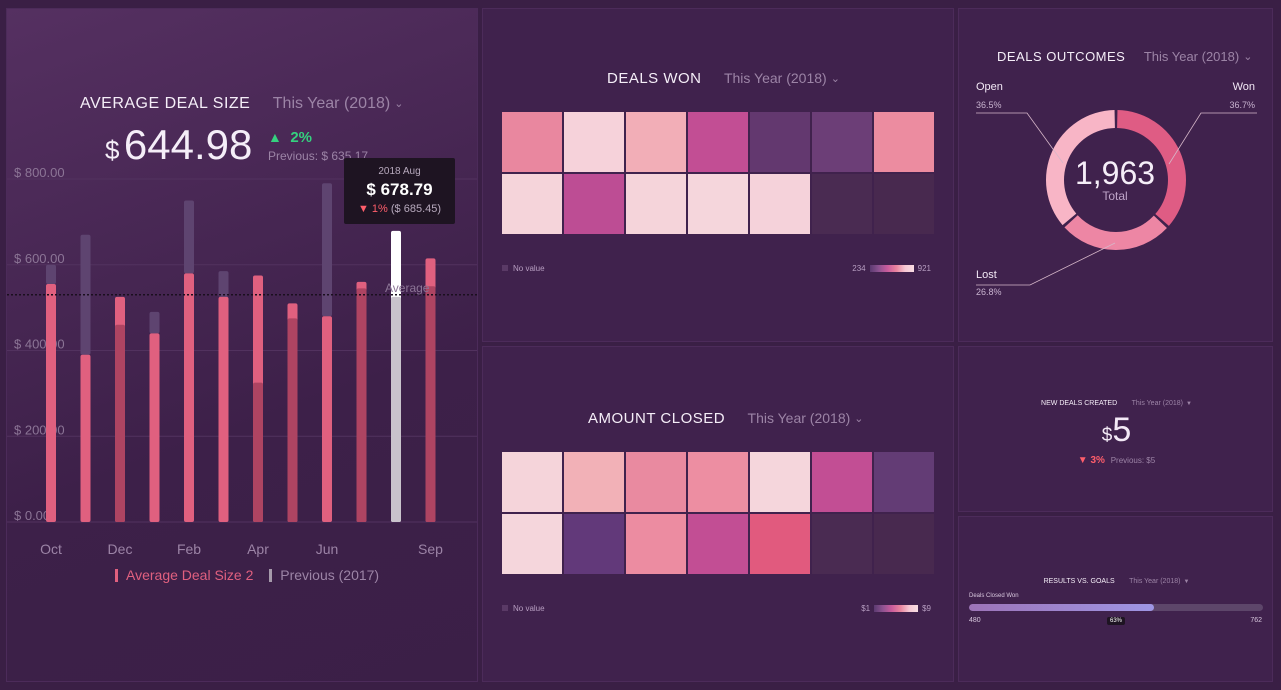  What do you see at coordinates (718, 513) in the screenshot?
I see `amount-closed-heatmap` at bounding box center [718, 513].